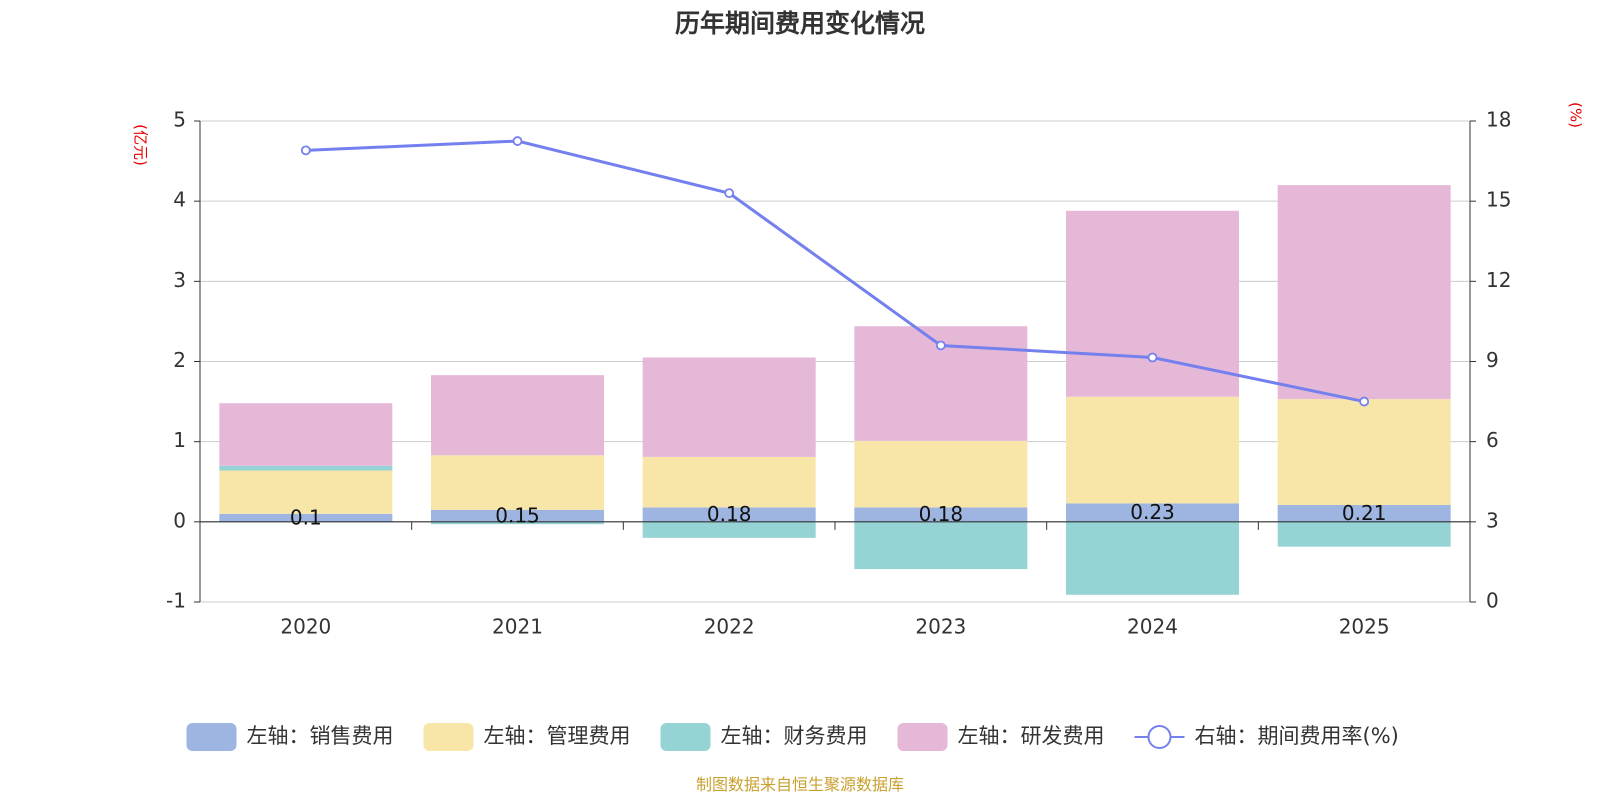  I want to click on bar-2-2020, so click(306, 492).